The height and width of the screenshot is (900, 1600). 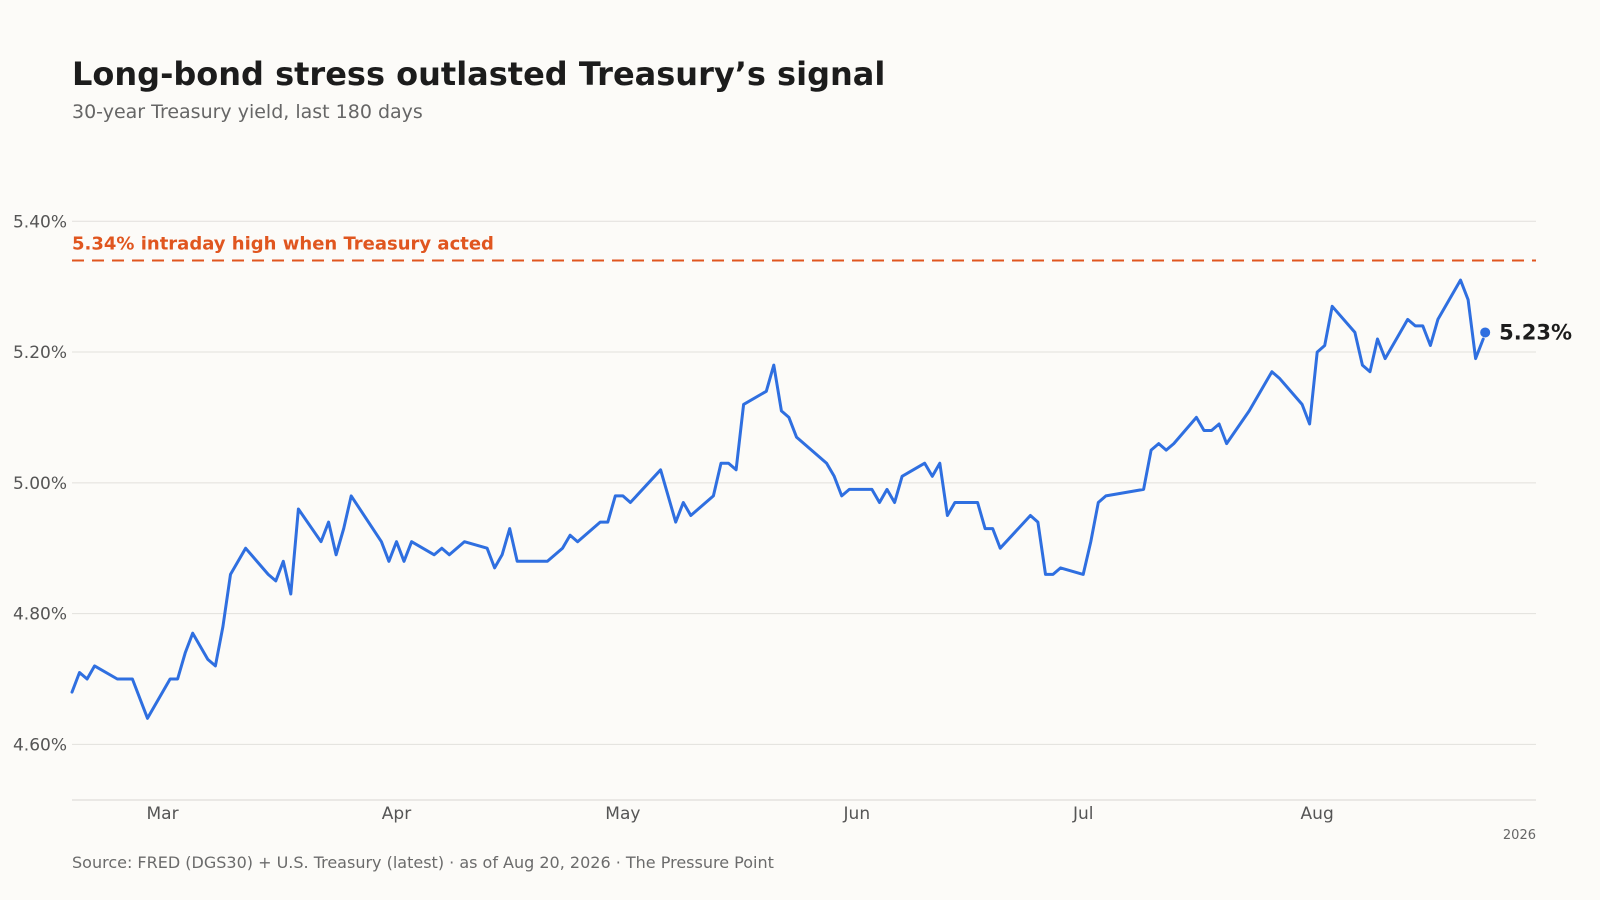 I want to click on x-tick-label: Aug, so click(x=1317, y=814).